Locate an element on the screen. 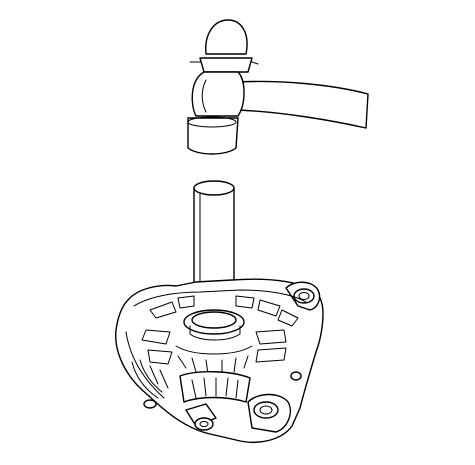 The image size is (475, 465). cooling-slots-middle is located at coordinates (214, 352).